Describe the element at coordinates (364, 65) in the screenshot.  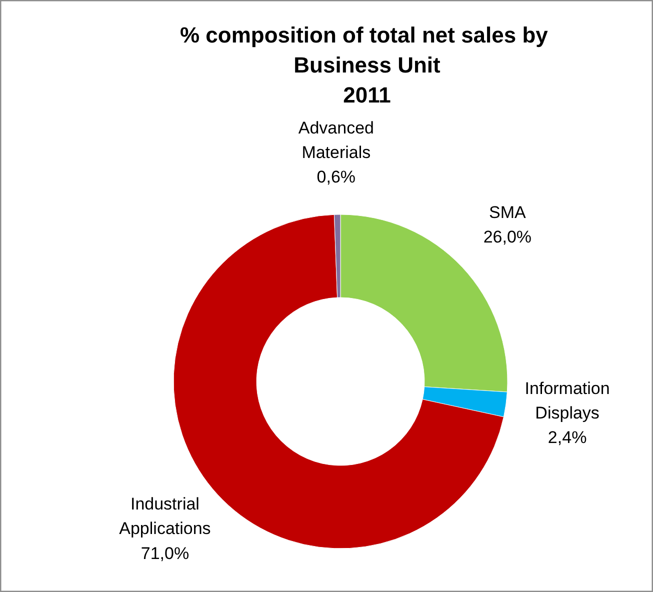
I see `chart-title: % composition of total net sales by Business Unit 2011` at that location.